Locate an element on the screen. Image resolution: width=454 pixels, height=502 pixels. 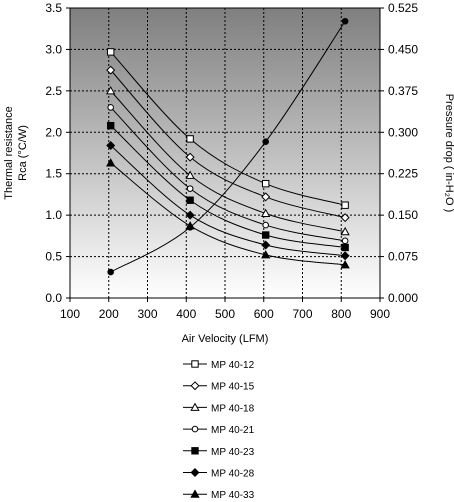
y-right-tick-label: 0.525 is located at coordinates (403, 8).